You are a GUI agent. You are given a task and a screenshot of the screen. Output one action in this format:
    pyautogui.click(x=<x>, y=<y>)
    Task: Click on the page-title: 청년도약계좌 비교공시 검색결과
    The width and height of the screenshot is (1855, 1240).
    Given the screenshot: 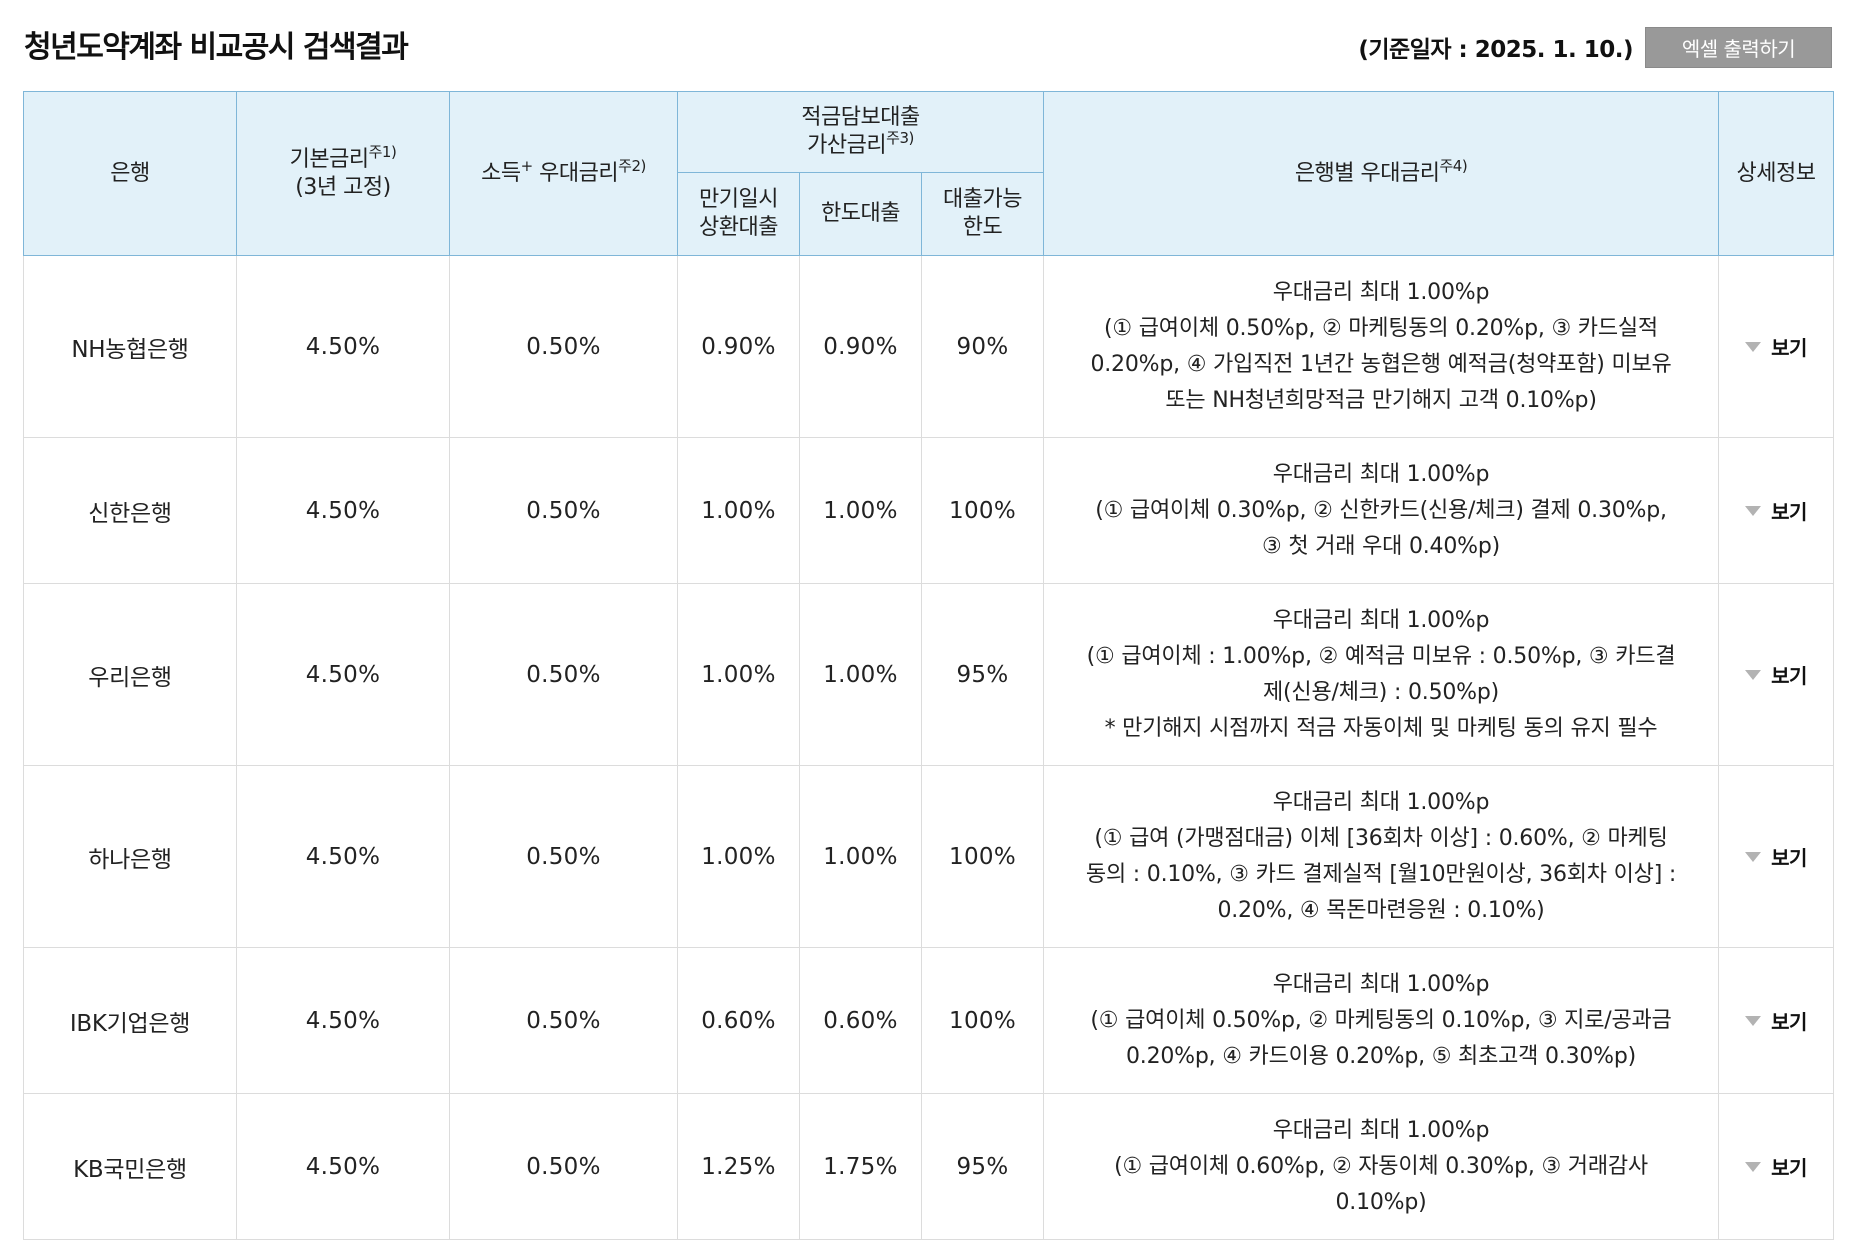 What is the action you would take?
    pyautogui.click(x=216, y=47)
    